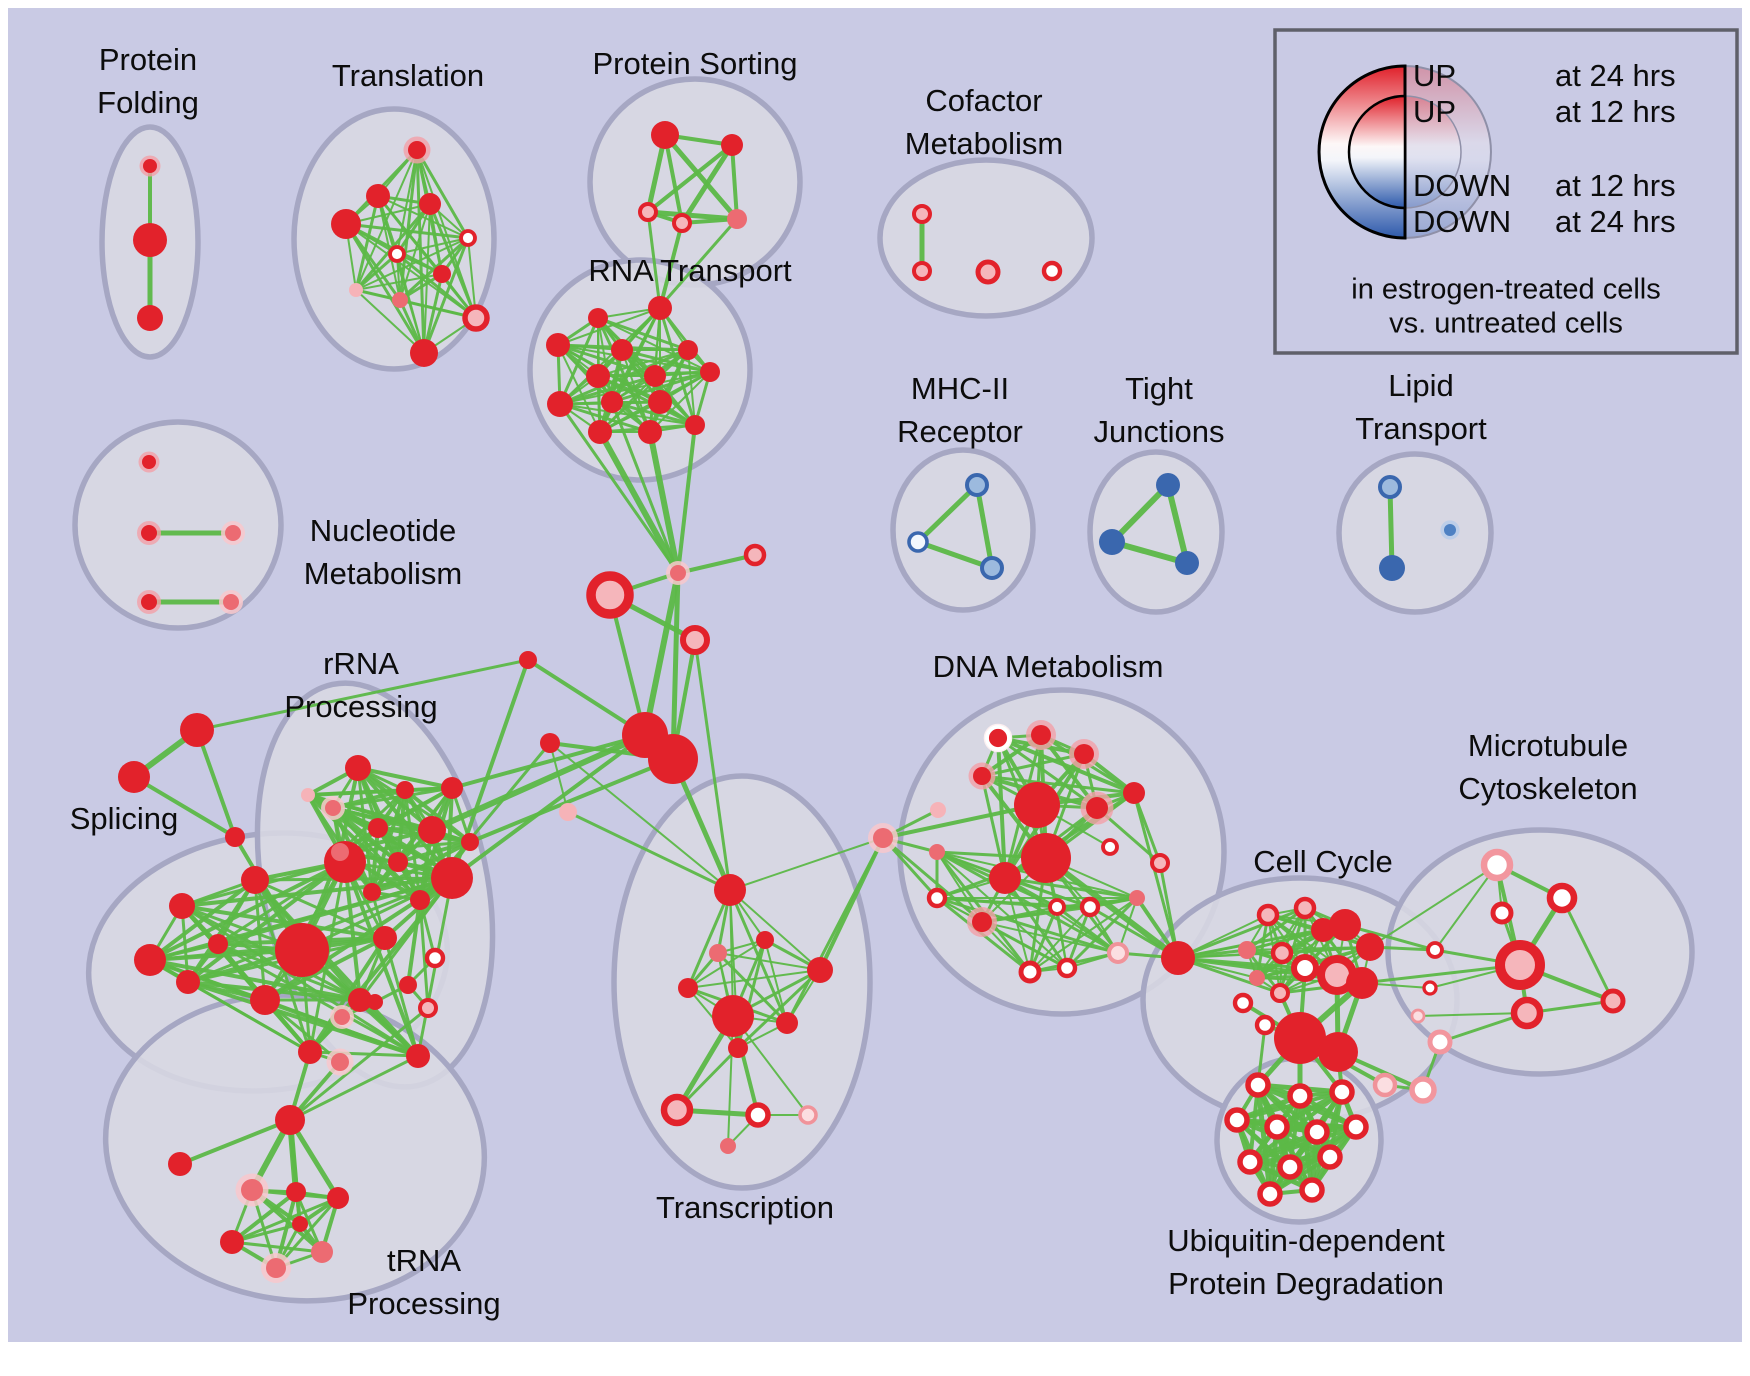 The image size is (1750, 1376). Describe the element at coordinates (149, 462) in the screenshot. I see `network-node-nm1` at that location.